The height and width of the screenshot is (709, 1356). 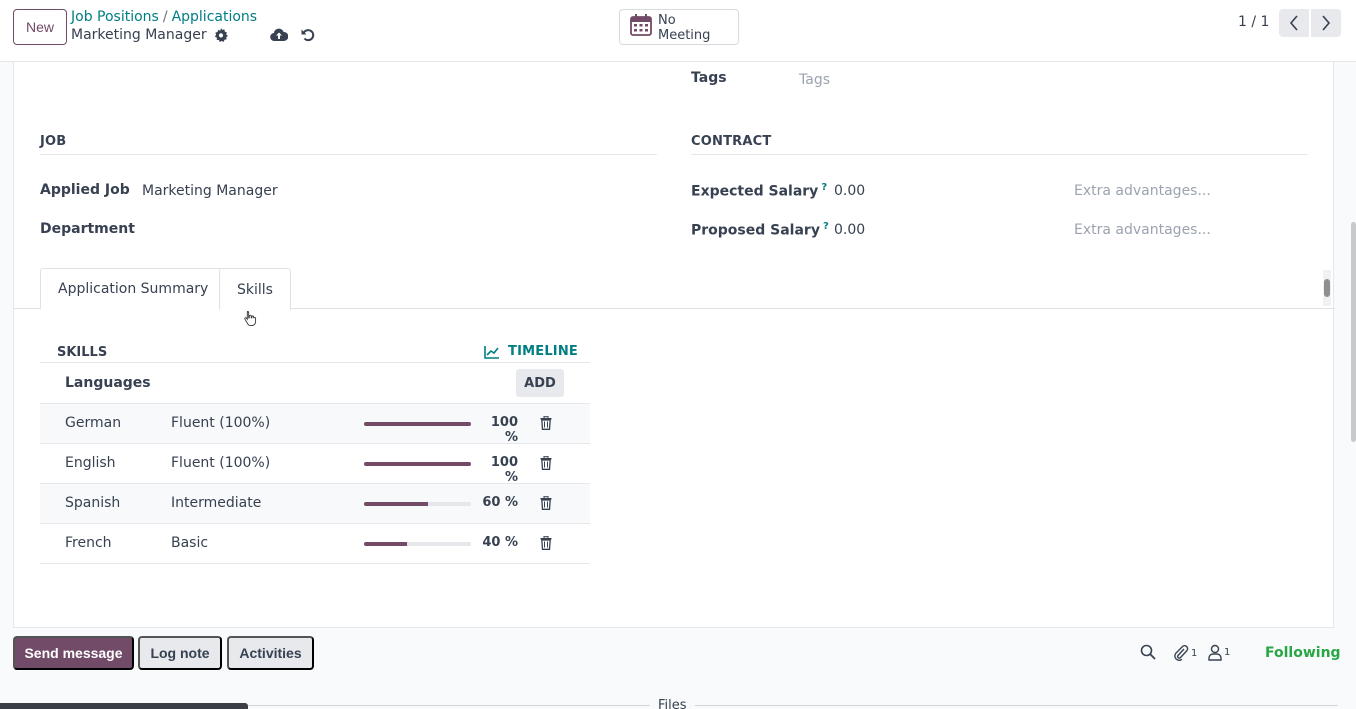 What do you see at coordinates (755, 230) in the screenshot?
I see `proposed-salary-label-text: Proposed Salary` at bounding box center [755, 230].